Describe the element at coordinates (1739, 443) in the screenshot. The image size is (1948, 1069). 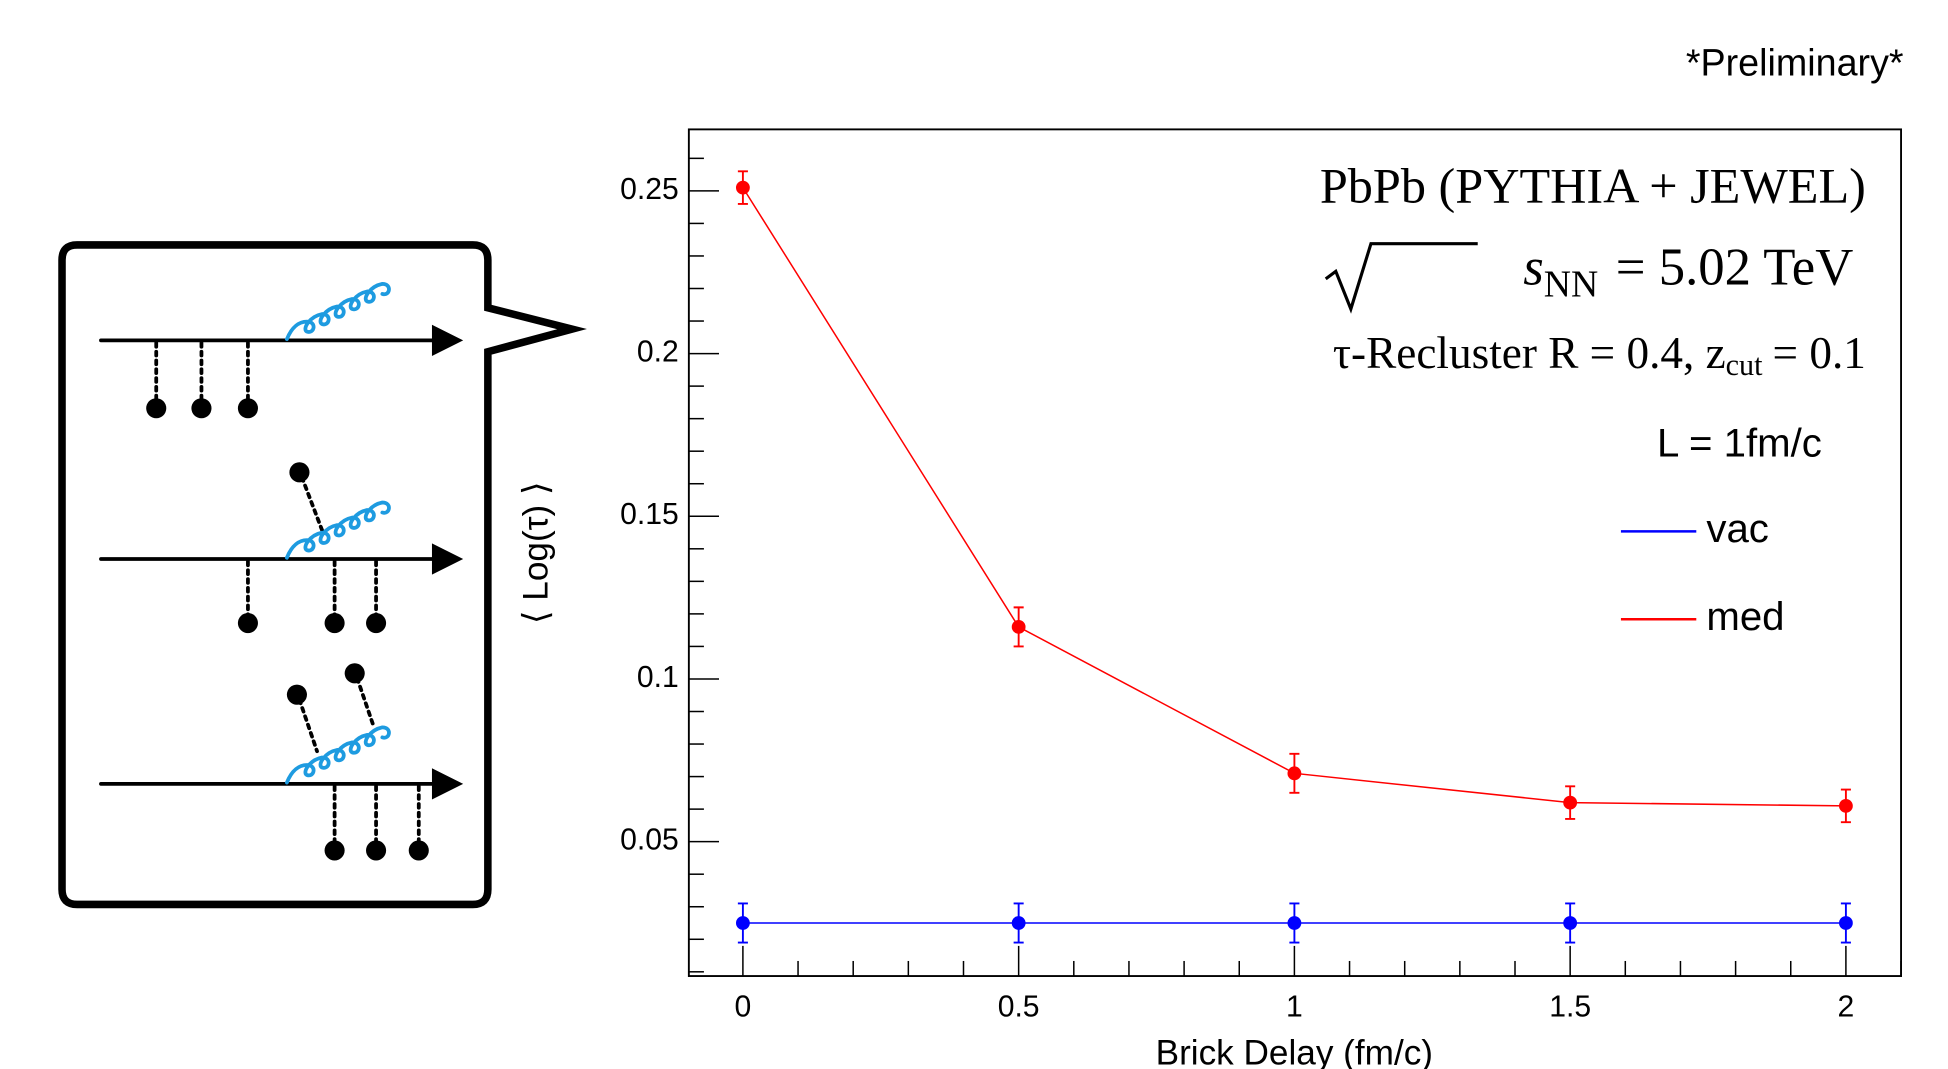
I see `legend-title: L = 1fm/c` at that location.